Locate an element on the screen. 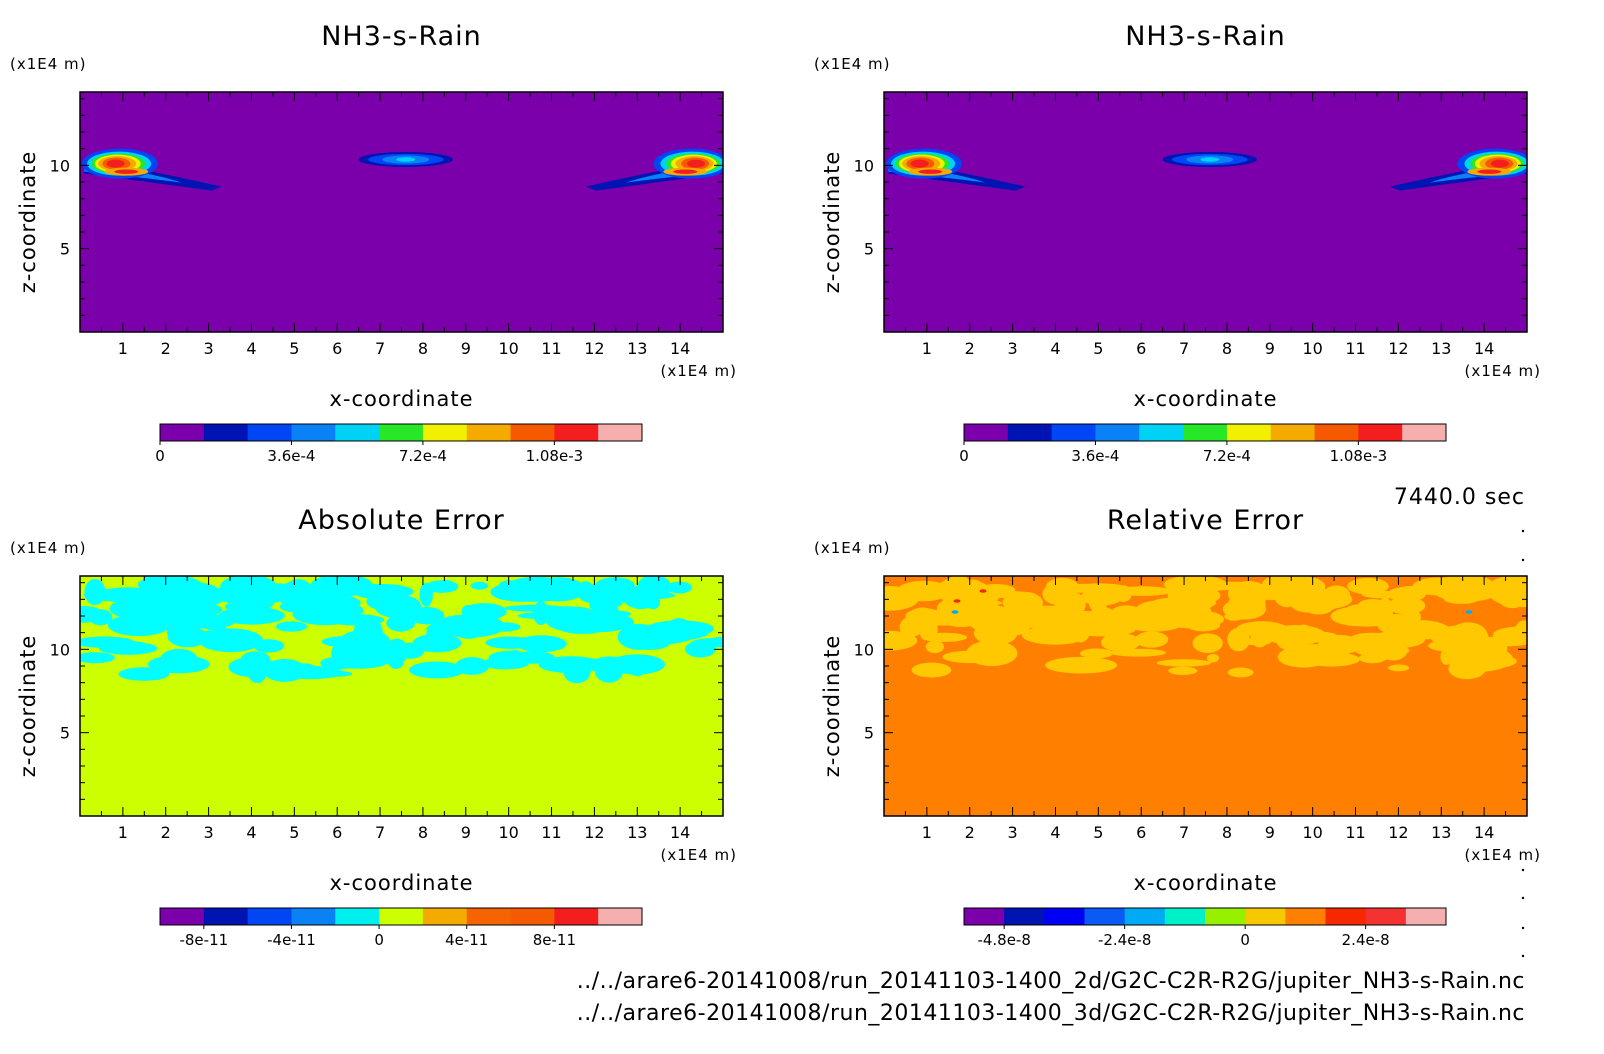 This screenshot has width=1604, height=1054. colorbar-frame is located at coordinates (401, 432).